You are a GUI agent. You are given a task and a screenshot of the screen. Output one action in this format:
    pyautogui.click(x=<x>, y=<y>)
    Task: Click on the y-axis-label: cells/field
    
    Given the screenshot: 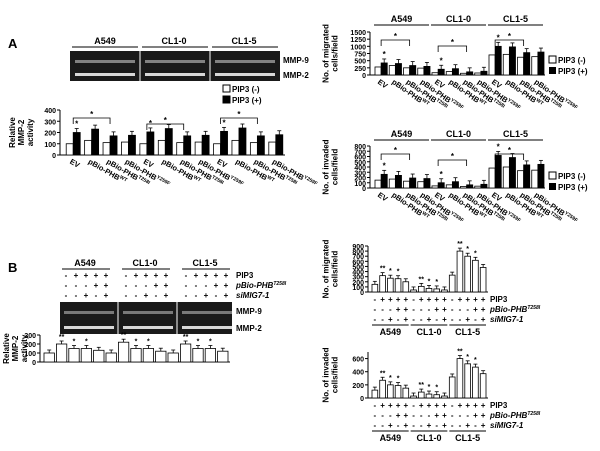 What is the action you would take?
    pyautogui.click(x=335, y=269)
    